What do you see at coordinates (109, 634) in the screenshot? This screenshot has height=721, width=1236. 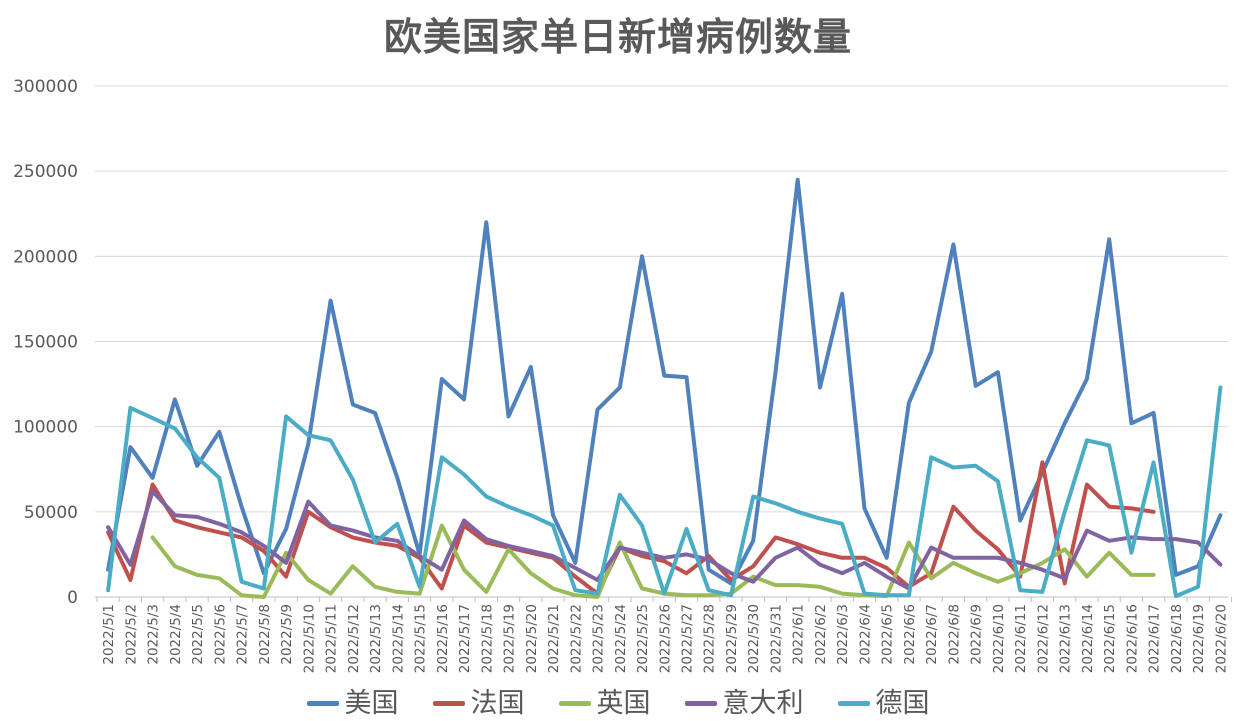 I see `x-axis-tick-label: 2022/5/1` at bounding box center [109, 634].